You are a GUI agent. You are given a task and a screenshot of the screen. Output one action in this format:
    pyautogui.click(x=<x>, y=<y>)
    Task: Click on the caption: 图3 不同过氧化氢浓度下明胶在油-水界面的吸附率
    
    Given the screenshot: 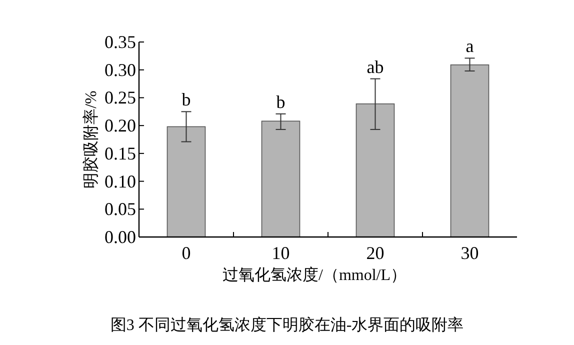 What is the action you would take?
    pyautogui.click(x=287, y=325)
    